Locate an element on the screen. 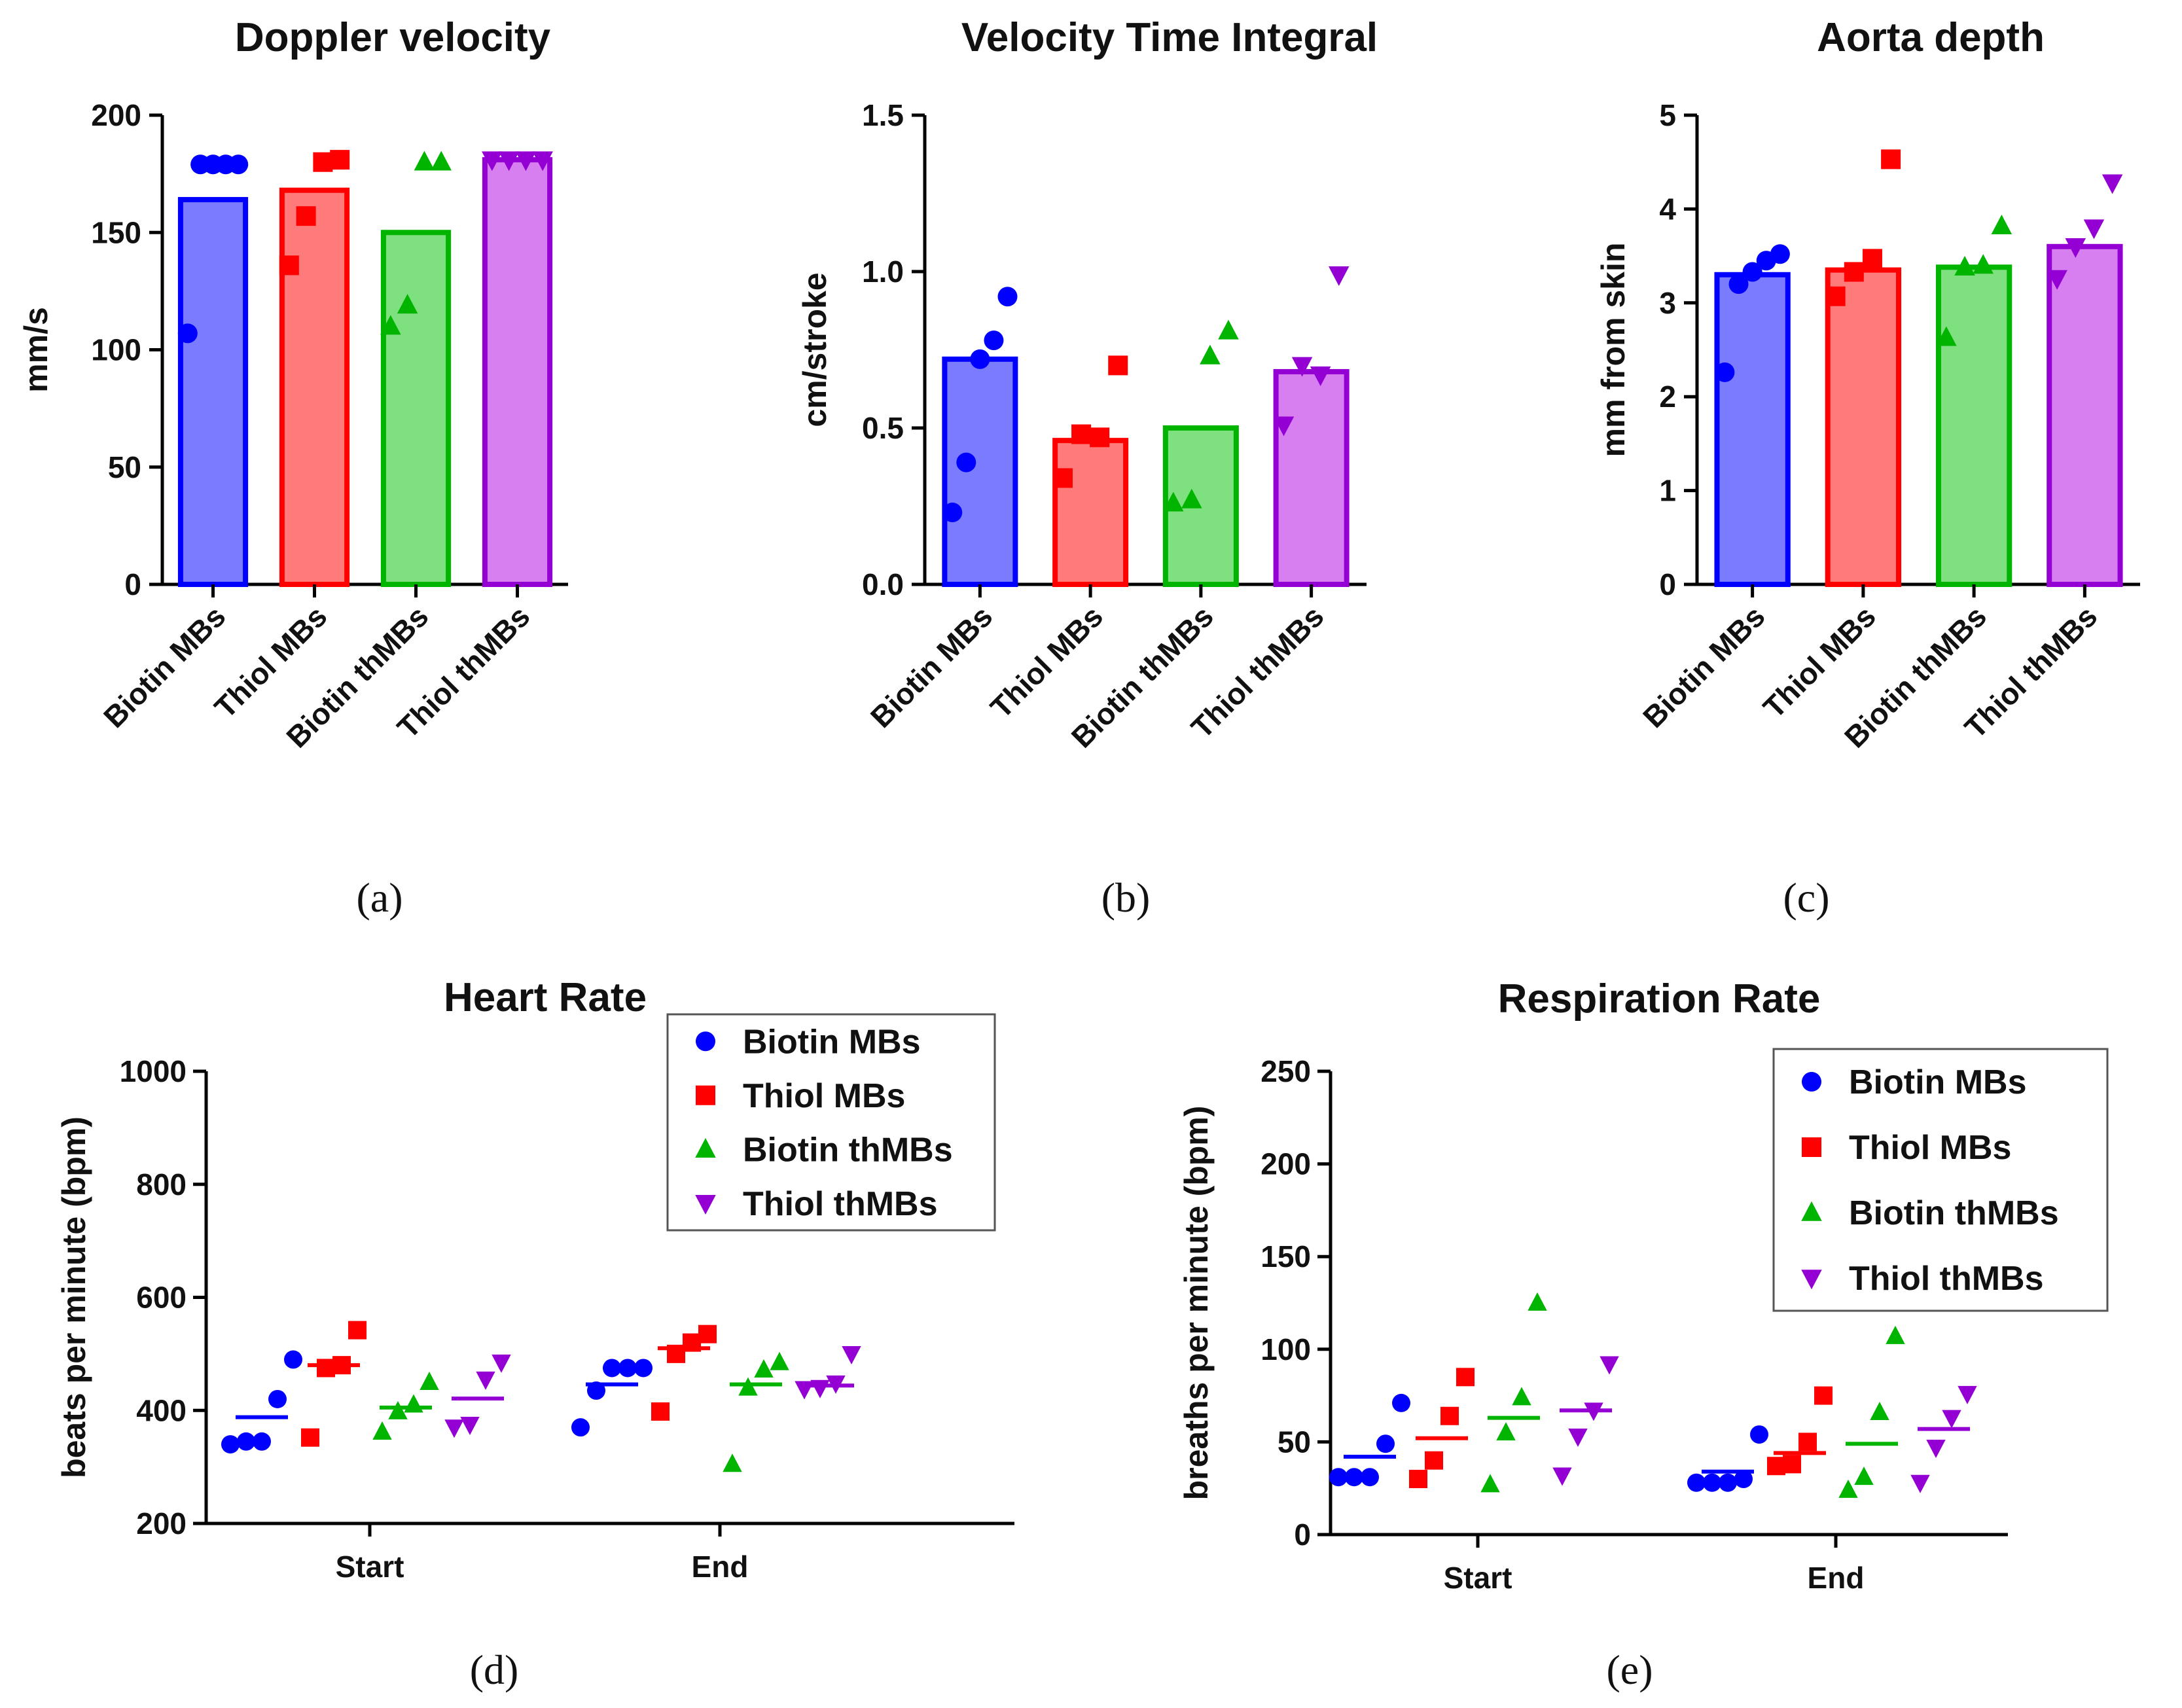 The height and width of the screenshot is (1708, 2182). y-axis-label: mm/s is located at coordinates (36, 350).